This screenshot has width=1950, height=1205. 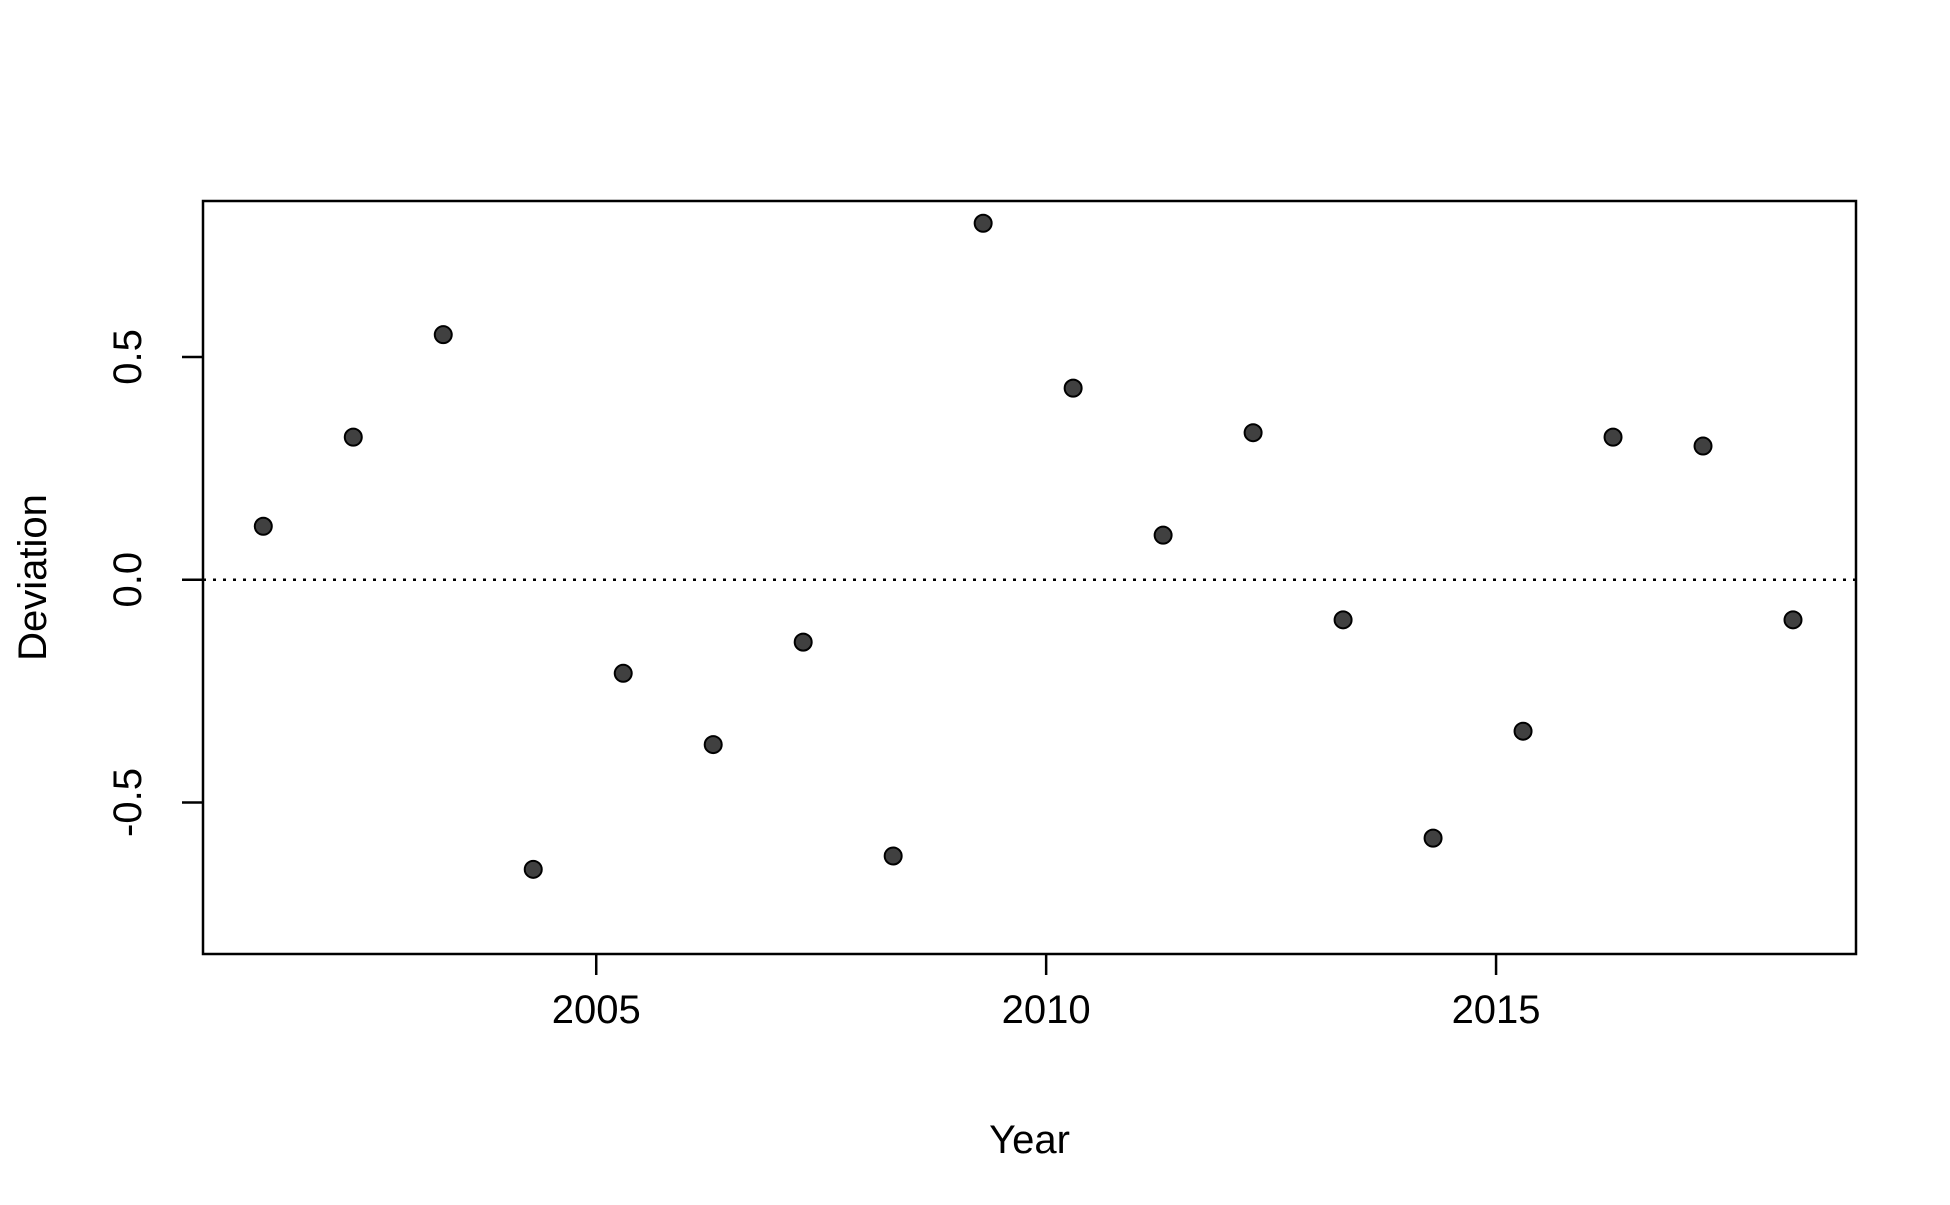 What do you see at coordinates (128, 580) in the screenshot?
I see `y-tick-label: 0.0` at bounding box center [128, 580].